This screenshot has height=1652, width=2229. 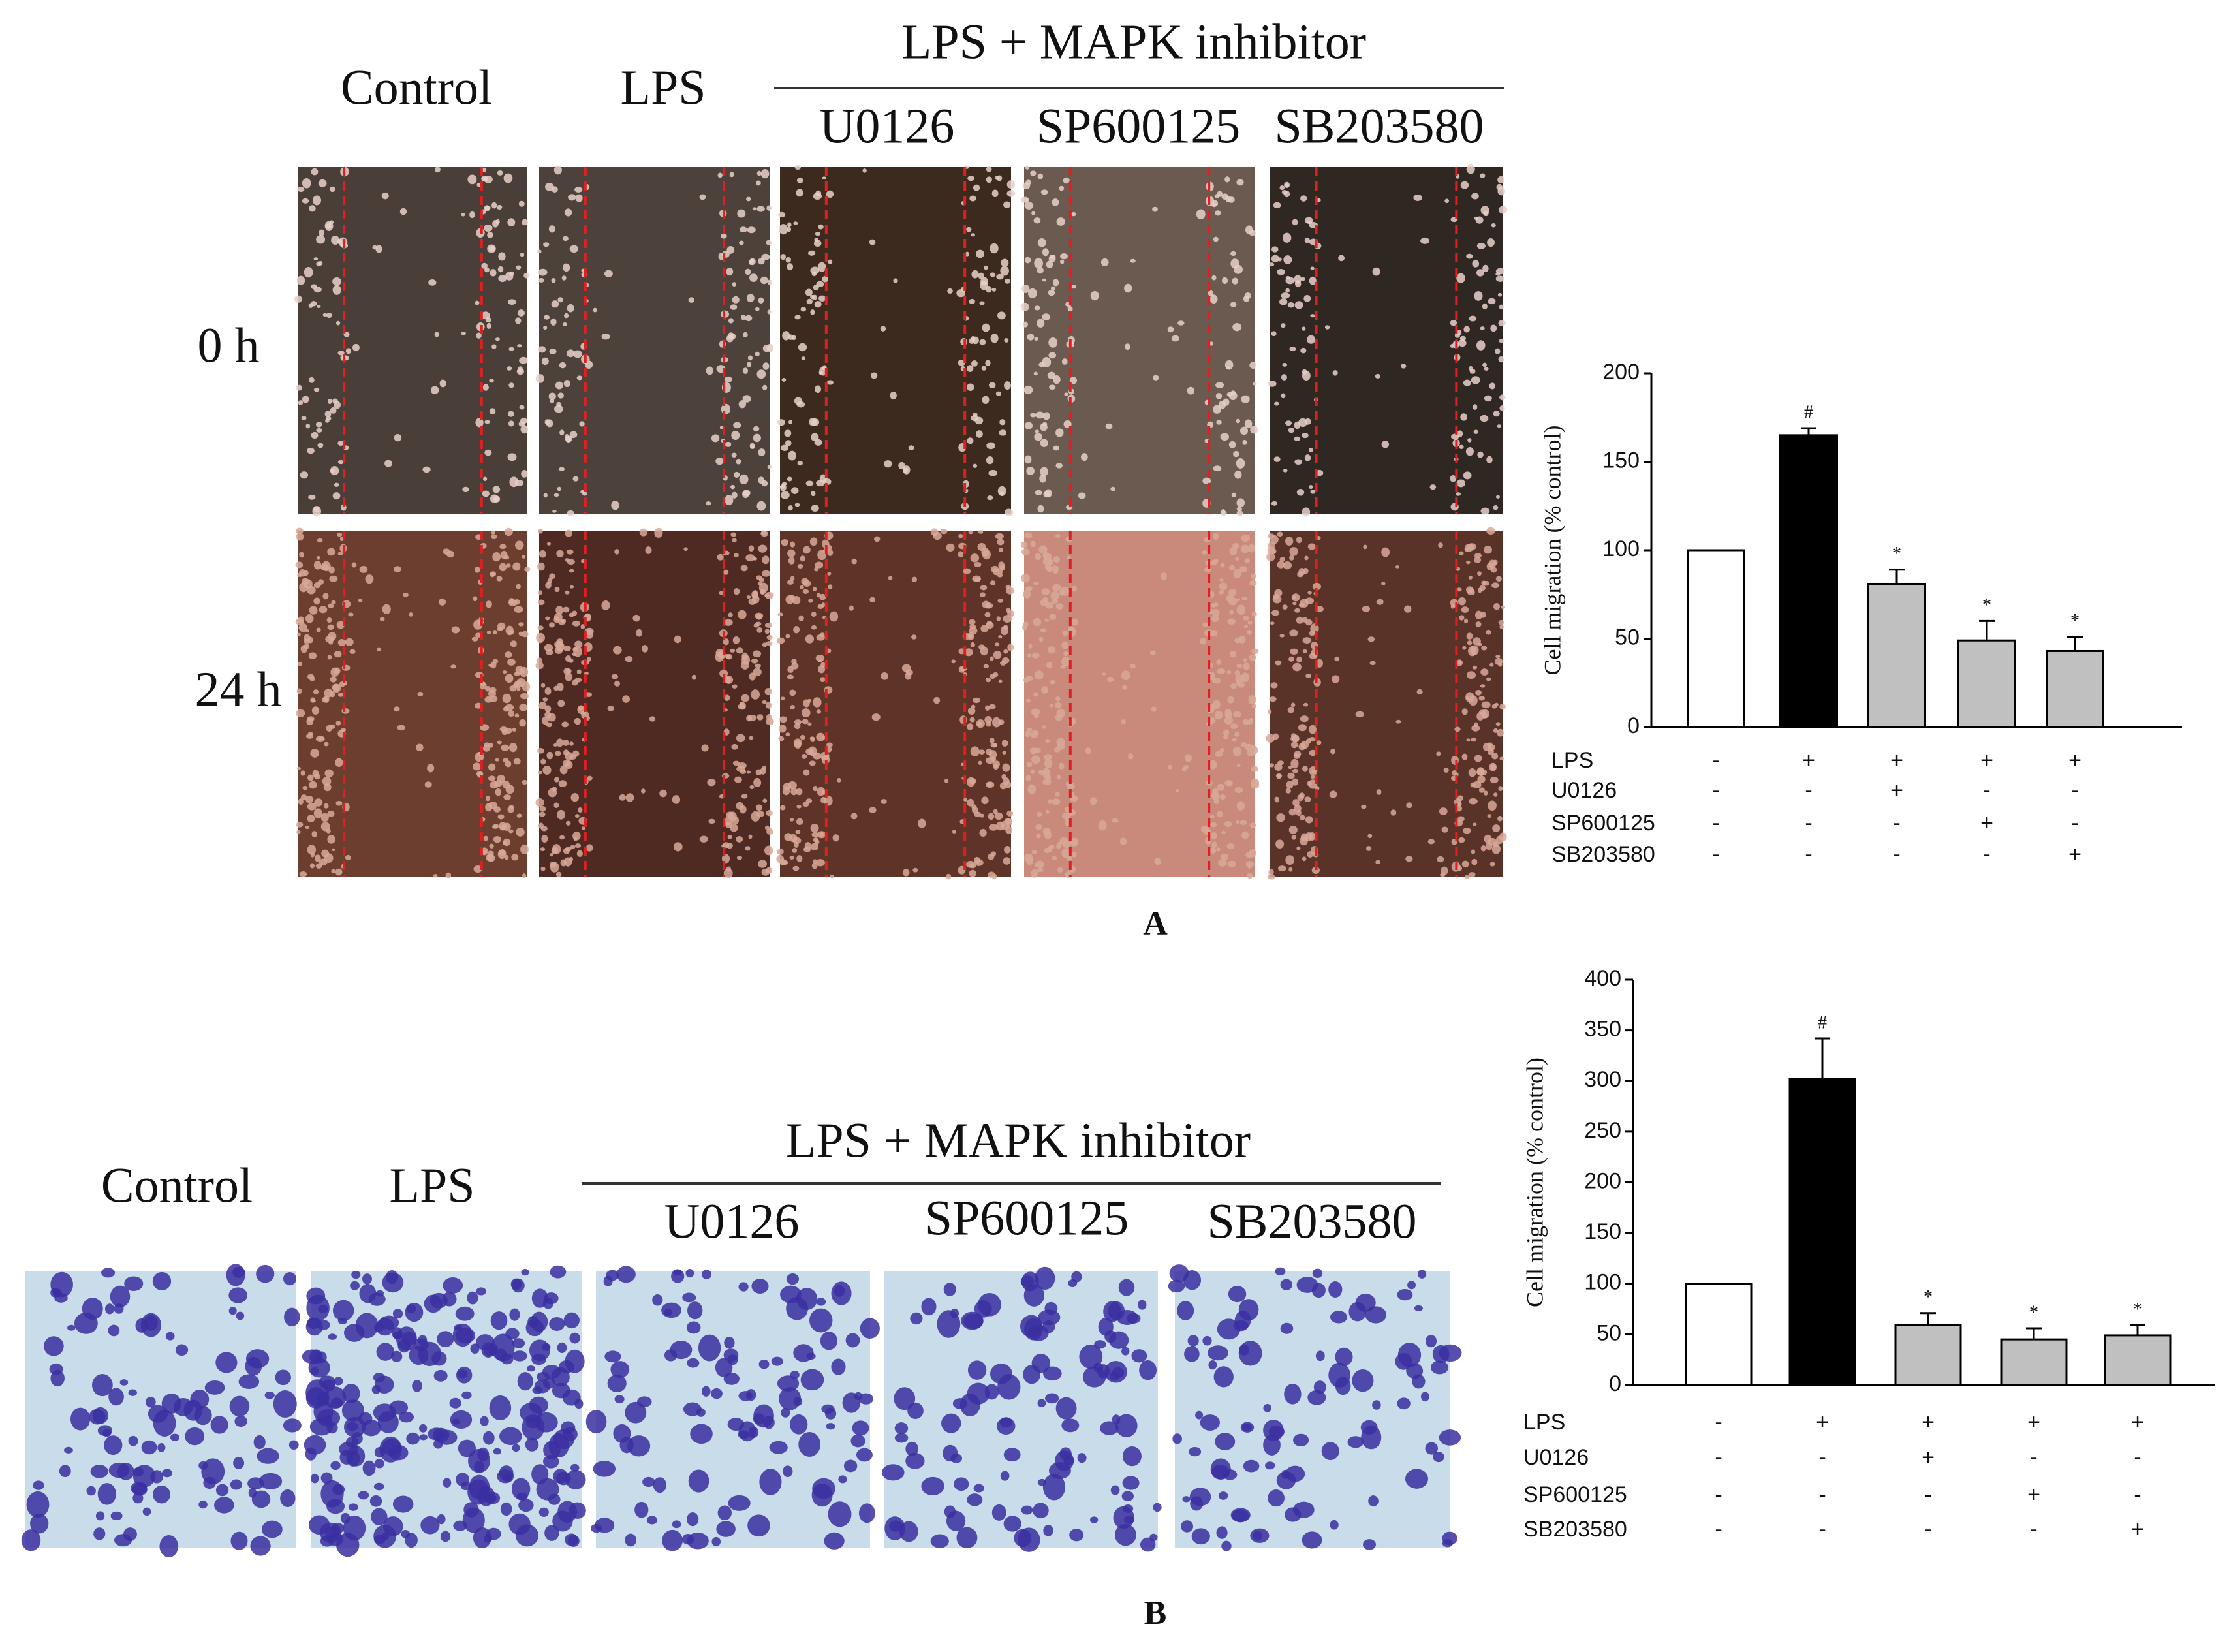 What do you see at coordinates (1615, 1383) in the screenshot?
I see `y-tick-label: 0` at bounding box center [1615, 1383].